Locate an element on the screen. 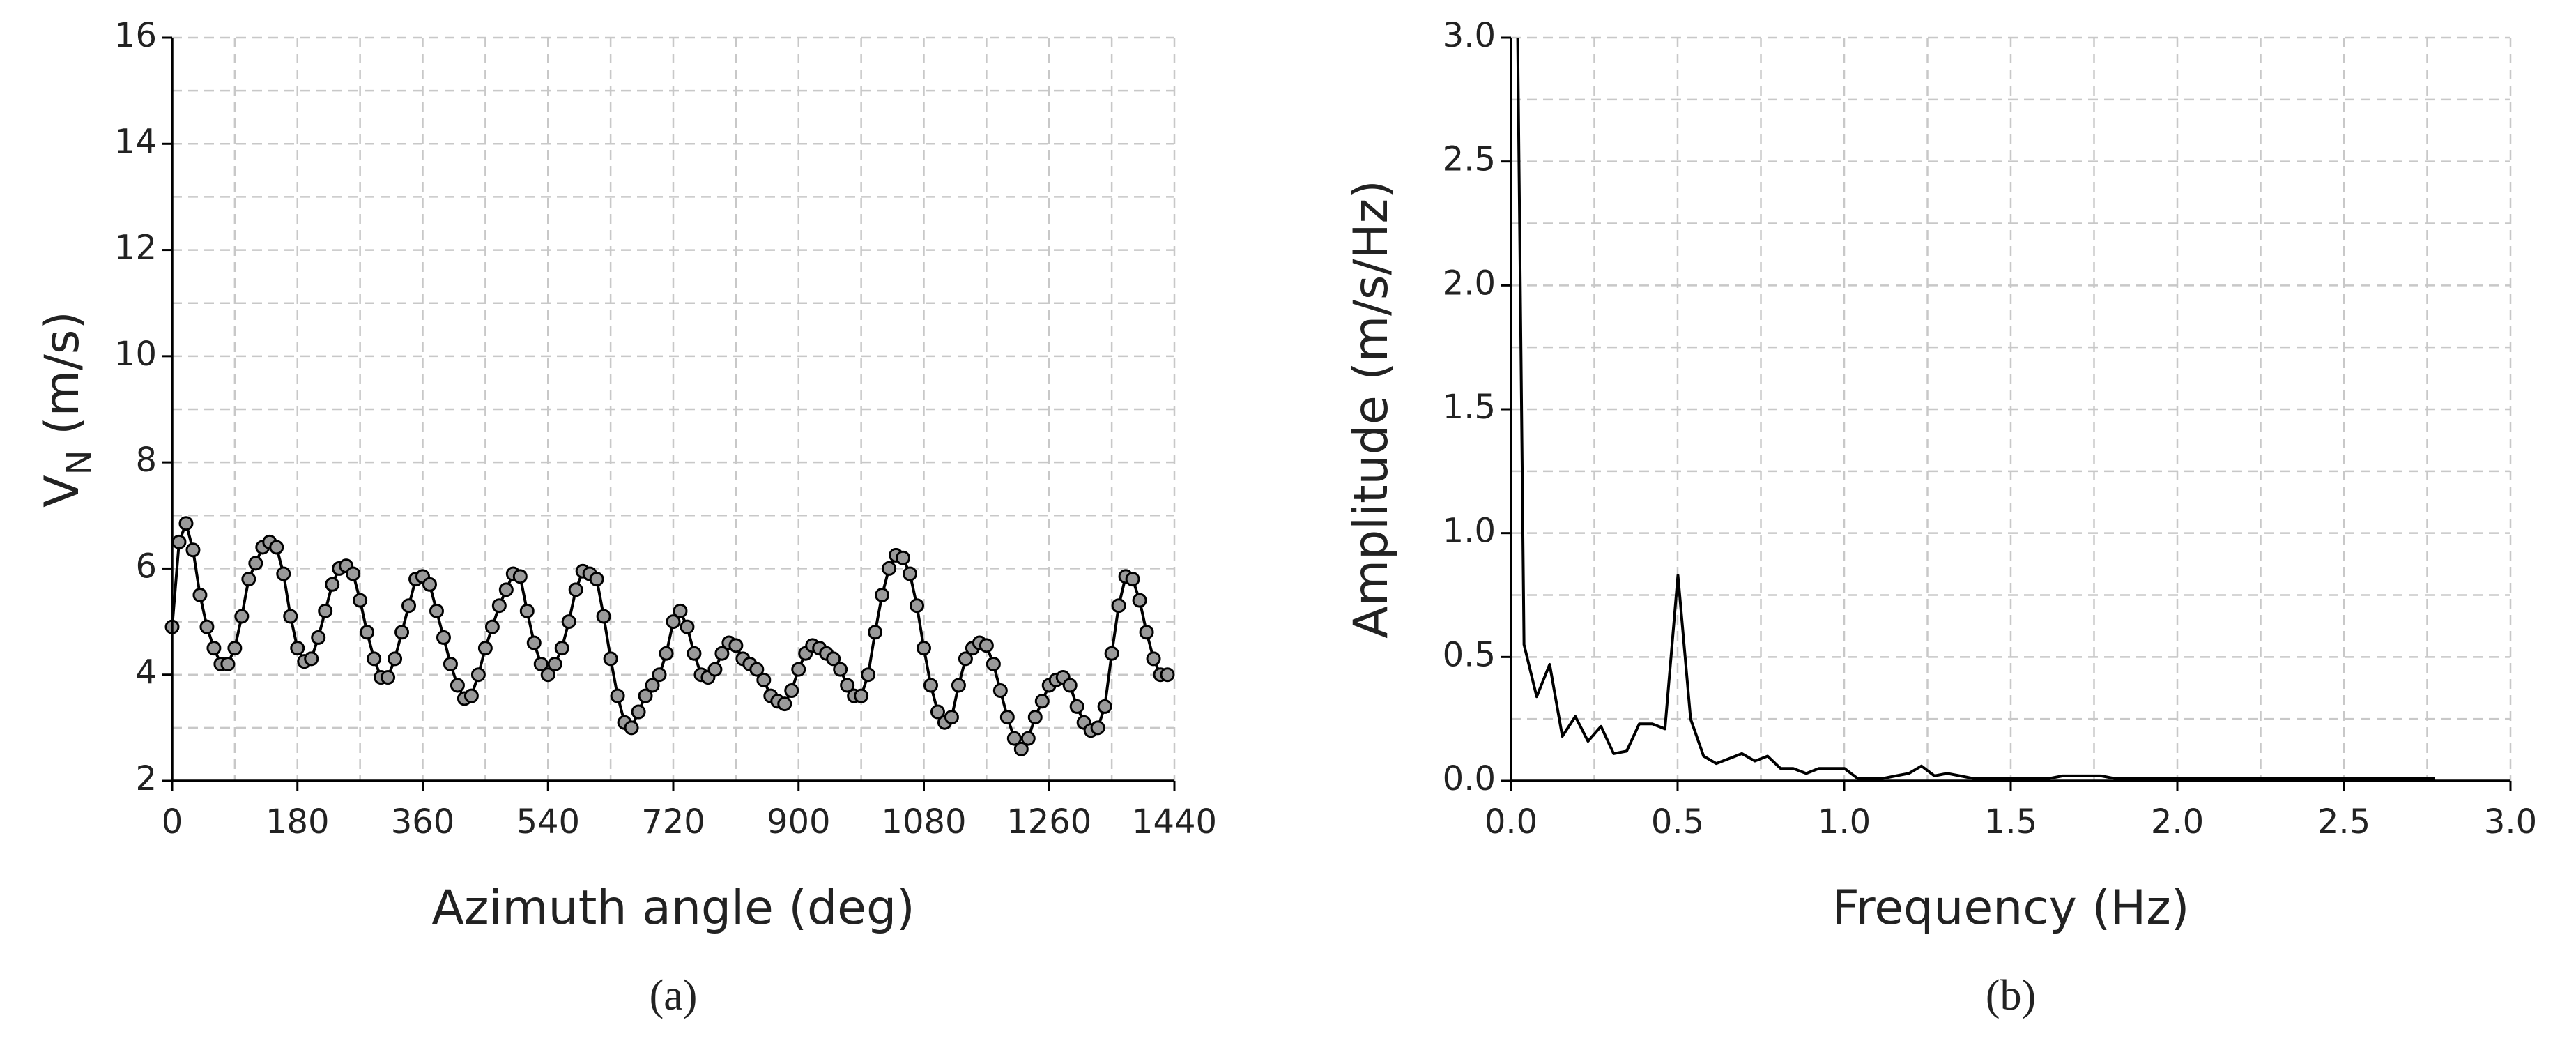 This screenshot has width=2576, height=1043. y-axis-title-main: V is located at coordinates (62, 491).